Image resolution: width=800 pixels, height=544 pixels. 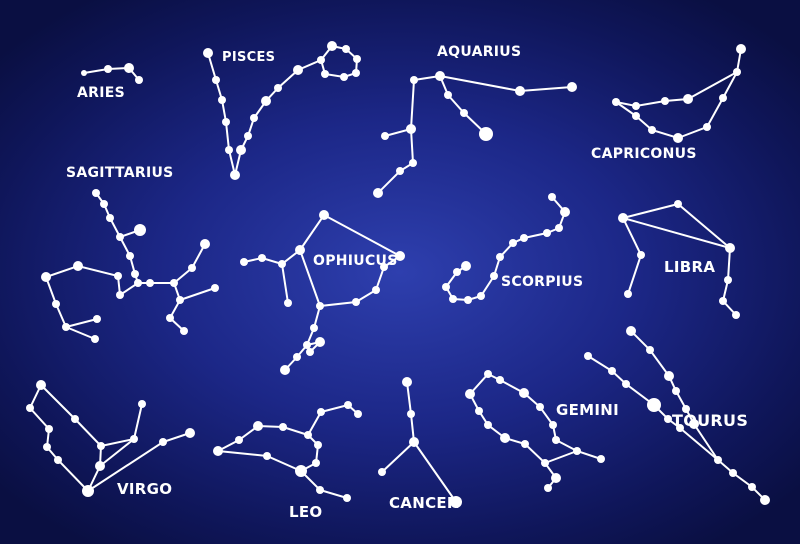 What do you see at coordinates (420, 442) in the screenshot?
I see `constellation-cancer` at bounding box center [420, 442].